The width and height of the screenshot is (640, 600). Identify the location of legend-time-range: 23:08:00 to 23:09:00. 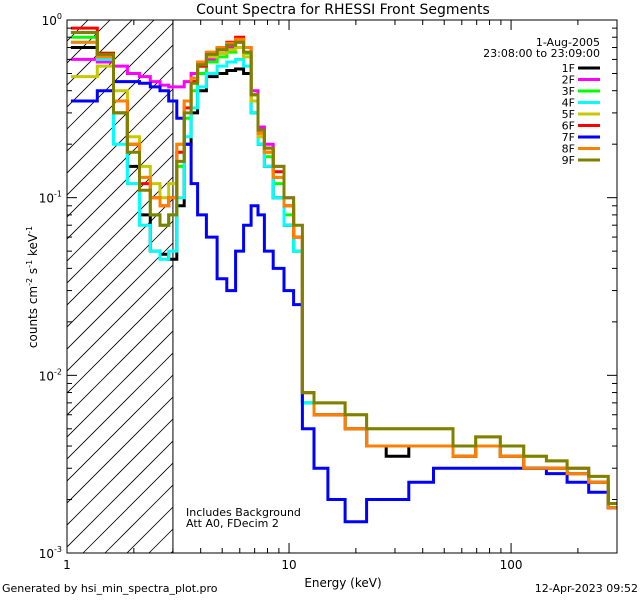
(541, 53).